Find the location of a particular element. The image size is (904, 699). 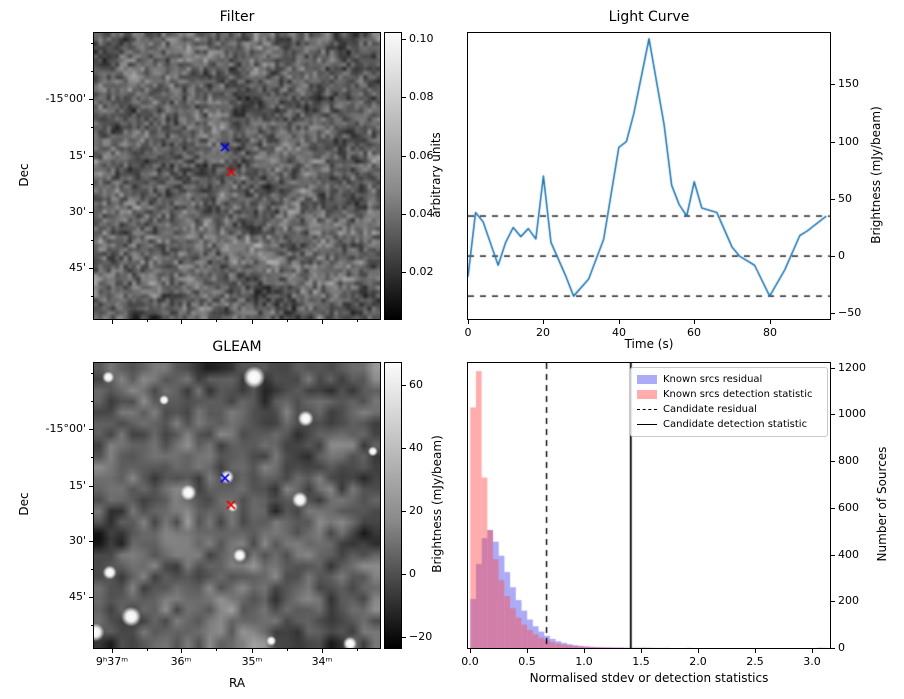

gleam-heatmap-canvas is located at coordinates (237, 505).